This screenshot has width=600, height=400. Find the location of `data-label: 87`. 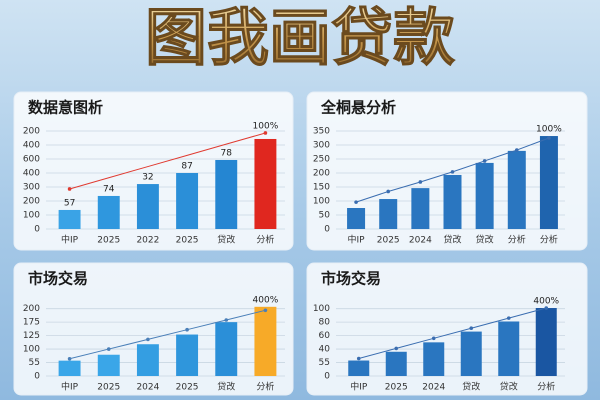

data-label: 87 is located at coordinates (186, 167).